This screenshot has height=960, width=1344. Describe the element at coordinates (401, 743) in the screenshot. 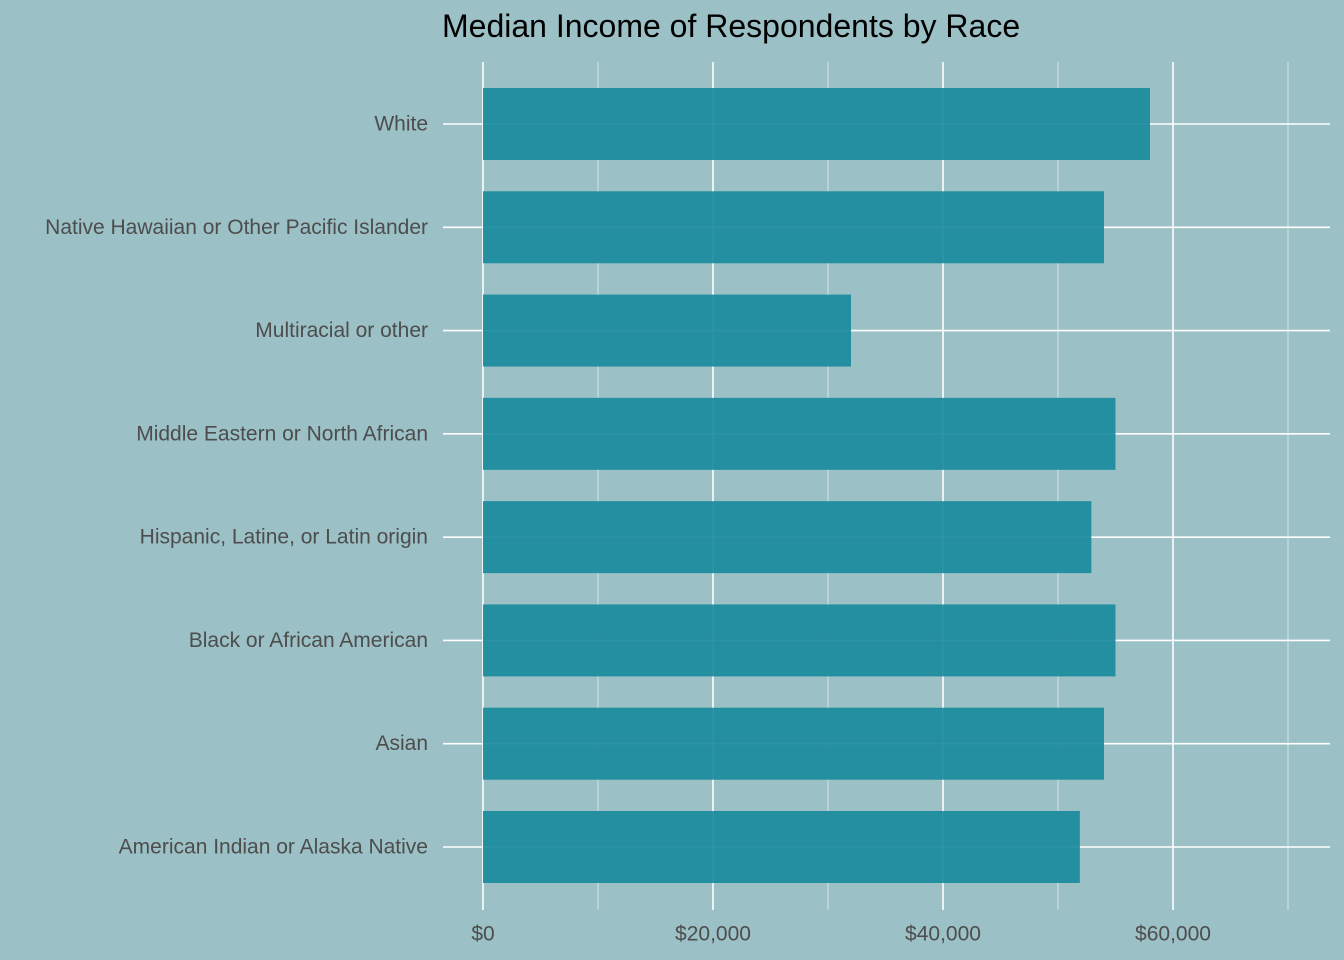

I see `y-tick-label: Asian` at that location.